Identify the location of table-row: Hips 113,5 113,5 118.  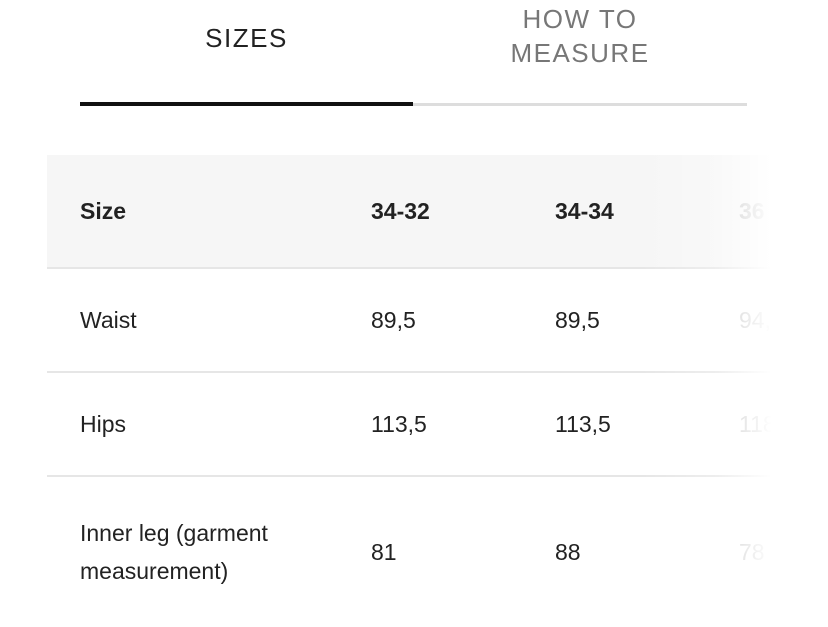
(411, 425).